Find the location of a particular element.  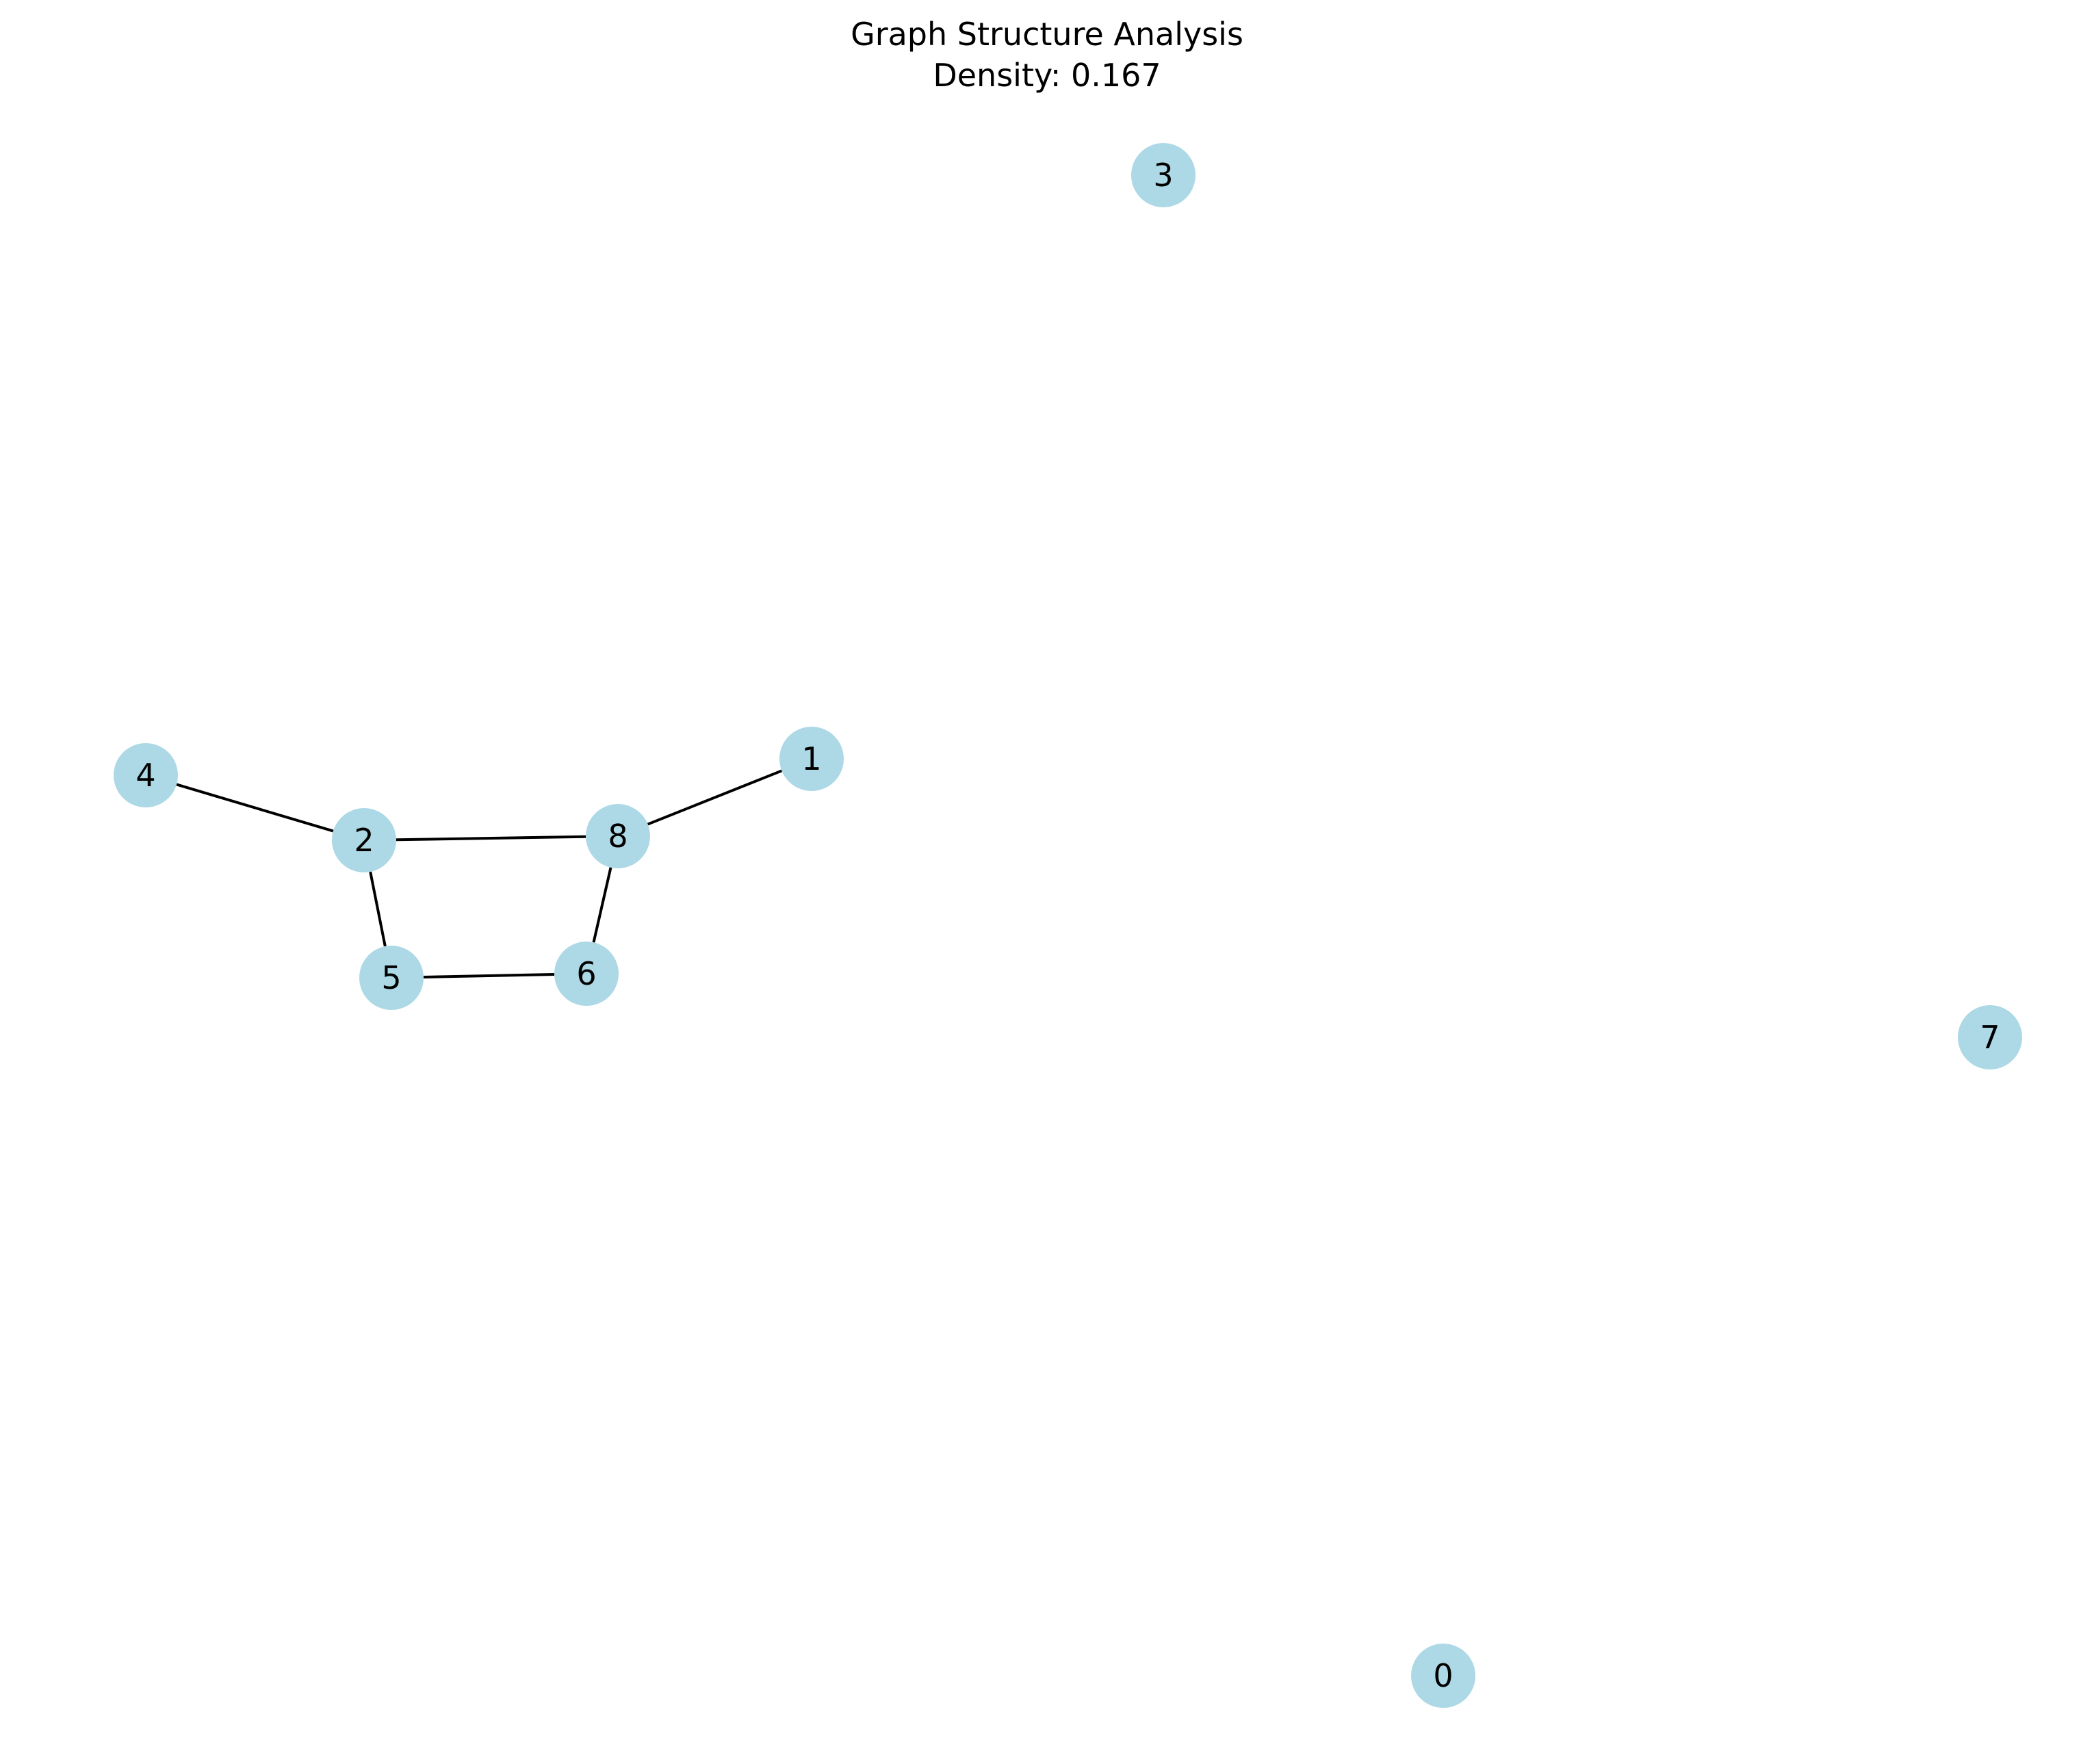

node-3: 3 is located at coordinates (1163, 175).